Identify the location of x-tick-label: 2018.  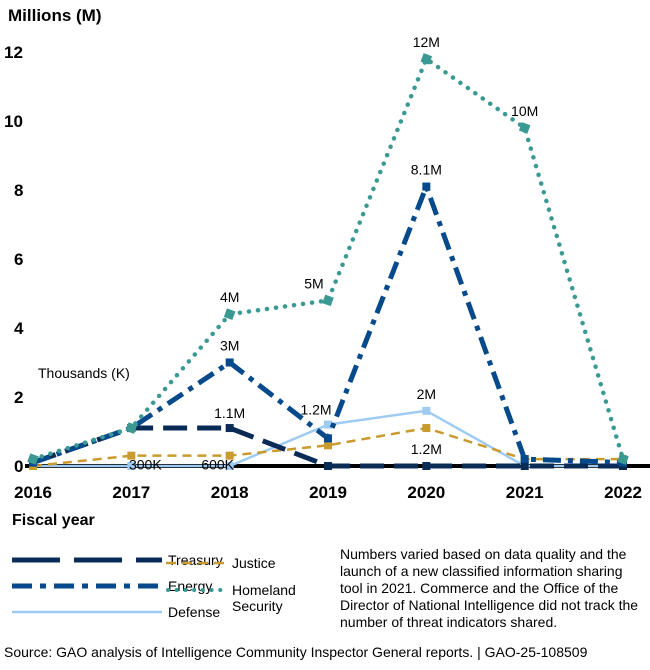
(230, 492).